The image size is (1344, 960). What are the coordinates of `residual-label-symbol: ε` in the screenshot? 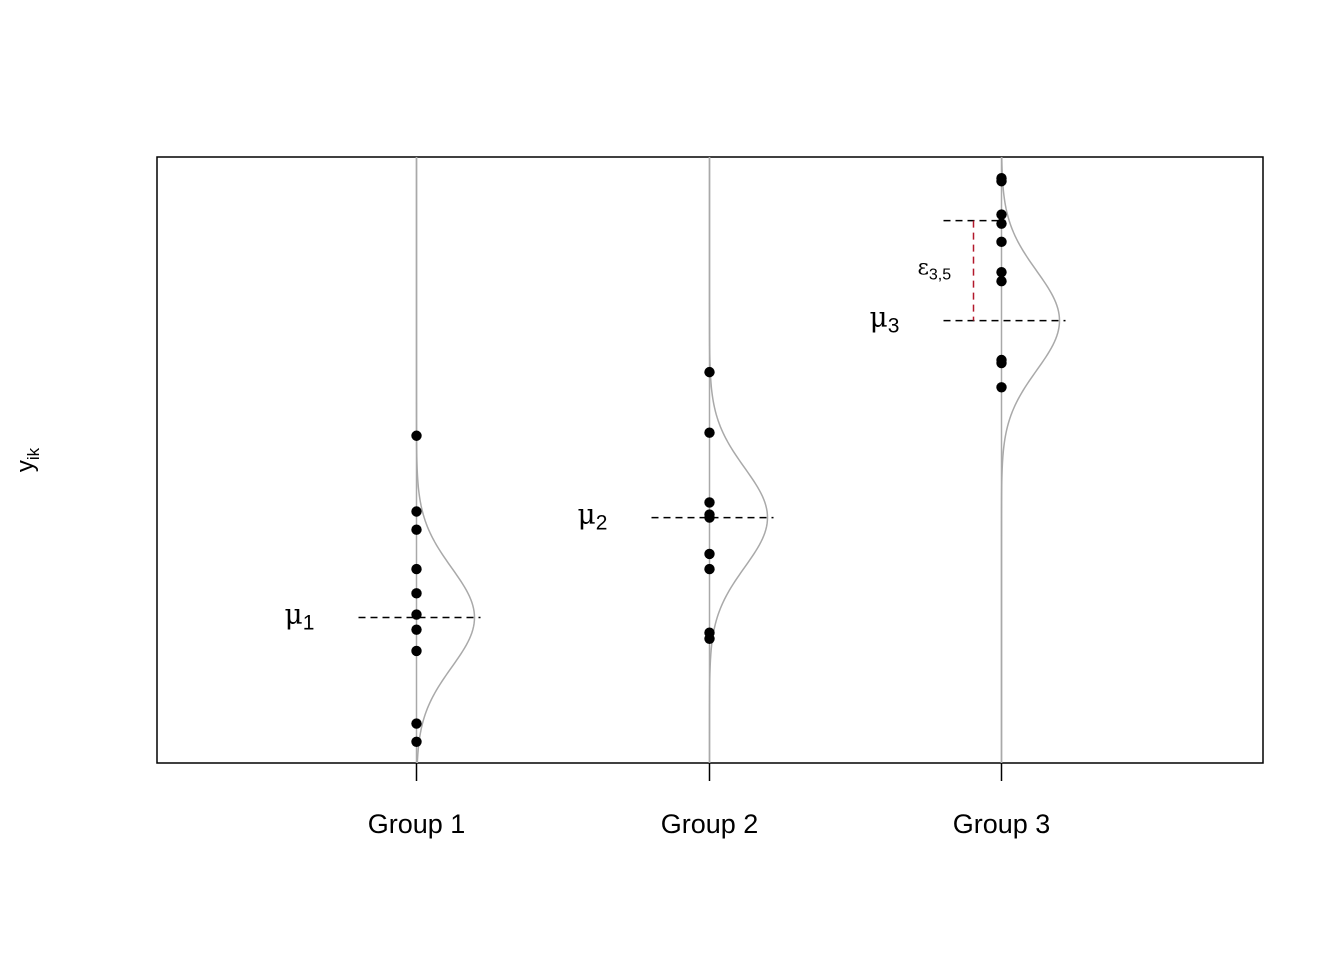 It's located at (923, 268).